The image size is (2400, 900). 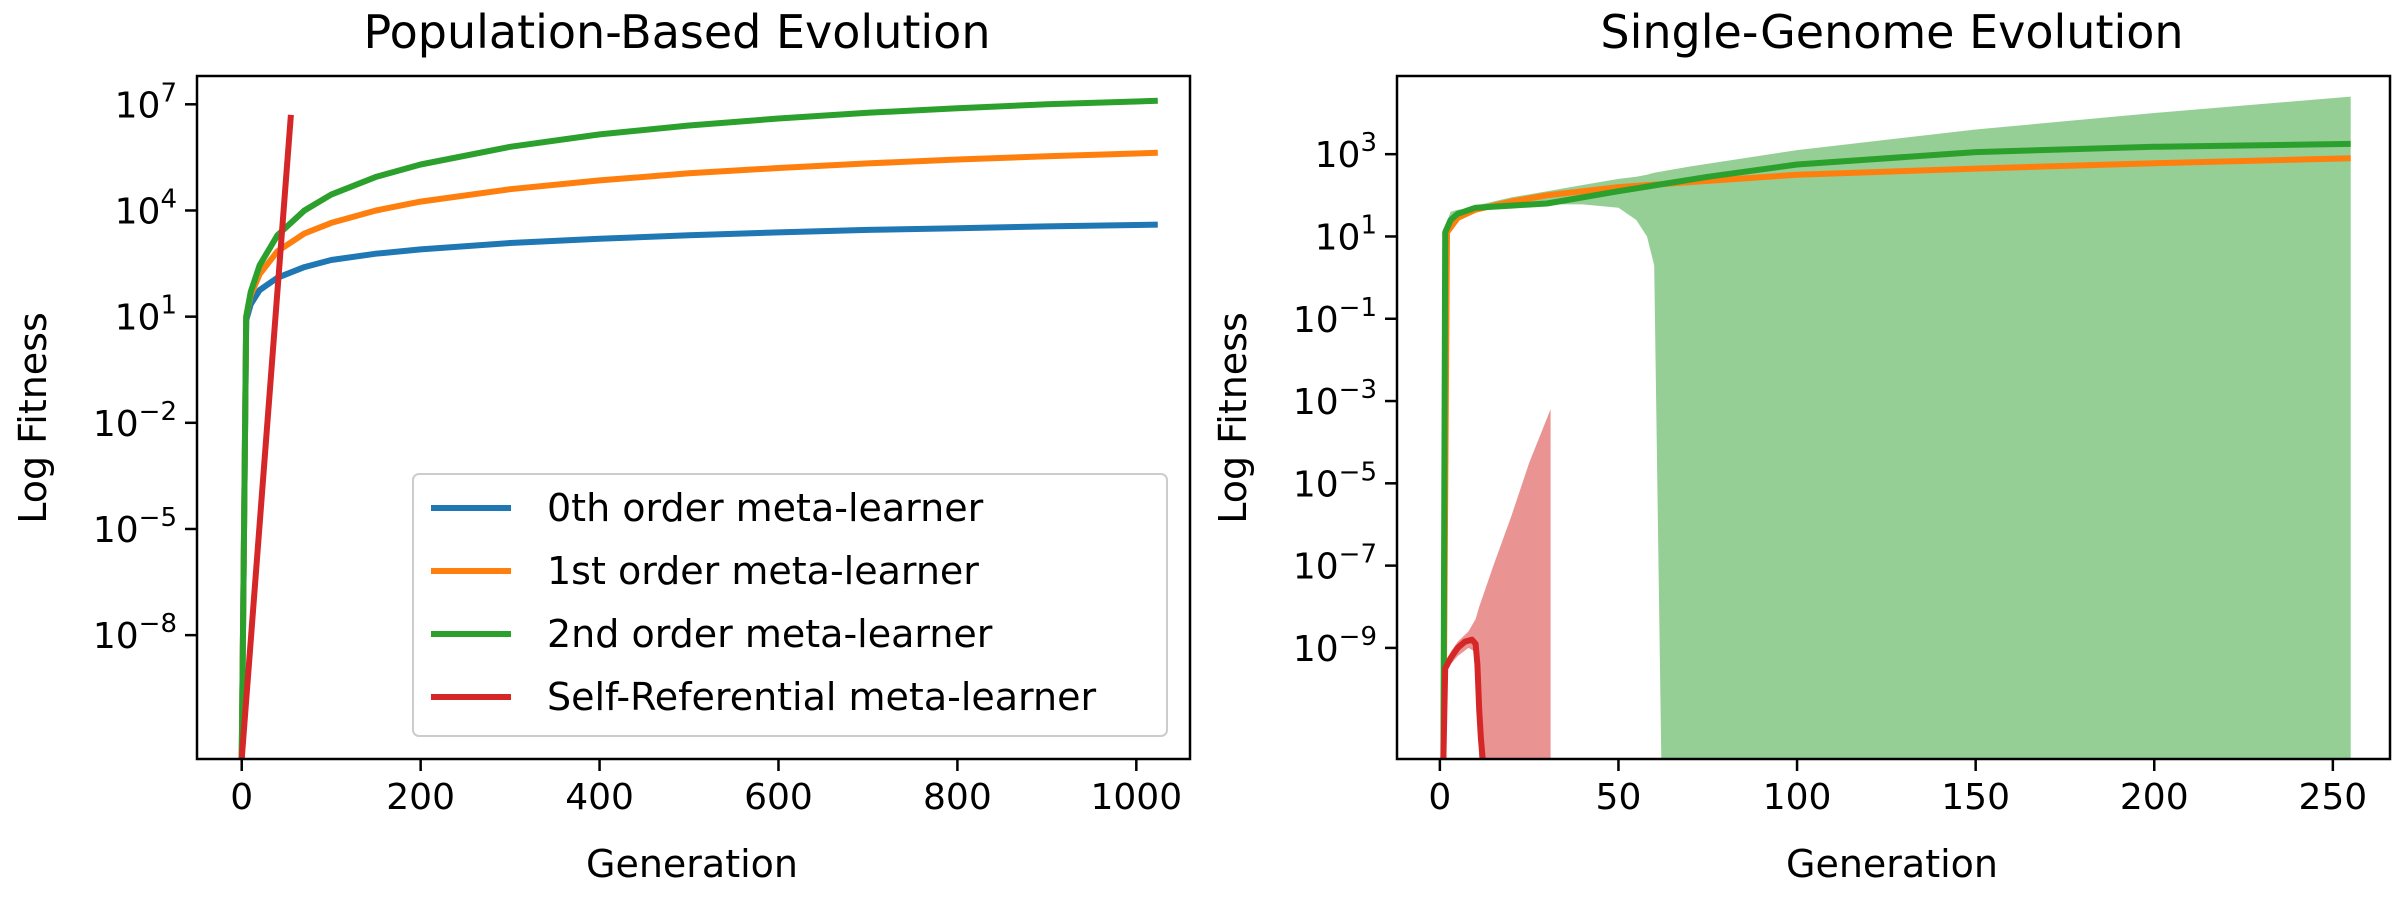 I want to click on y-tick-label: 10⁻¹, so click(x=1335, y=317).